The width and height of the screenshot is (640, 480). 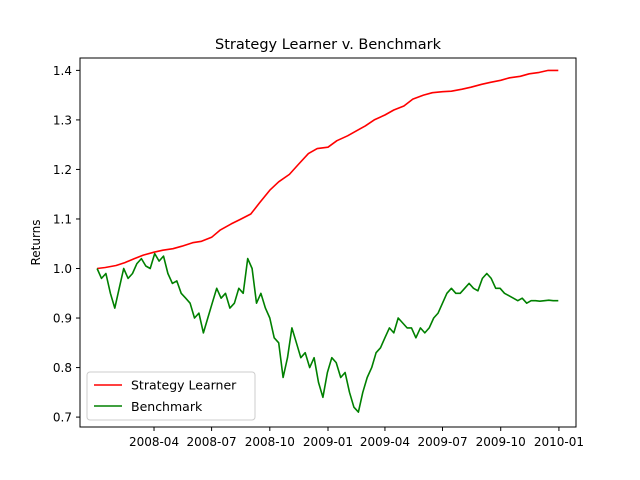 I want to click on legend-label-strategy-learner: Strategy Learner, so click(x=184, y=385).